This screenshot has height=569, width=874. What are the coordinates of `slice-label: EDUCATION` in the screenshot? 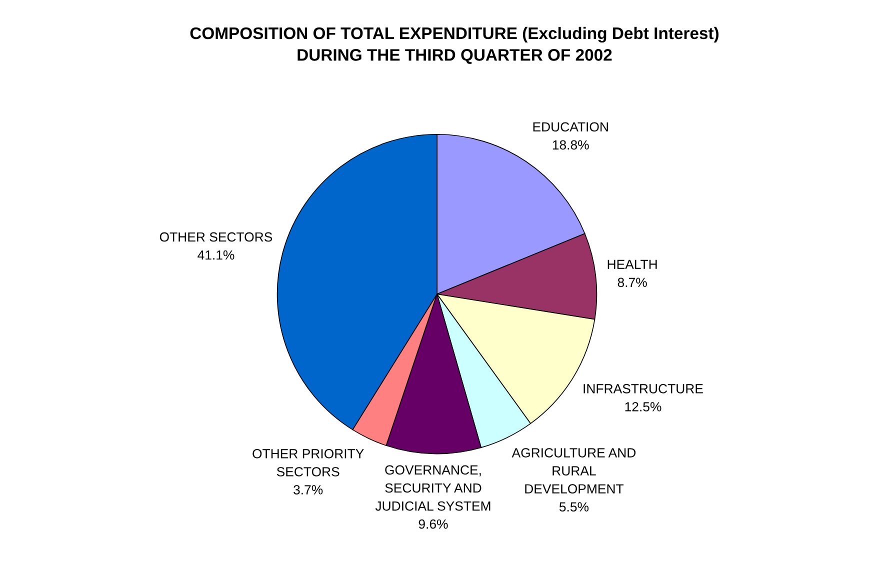 It's located at (570, 127).